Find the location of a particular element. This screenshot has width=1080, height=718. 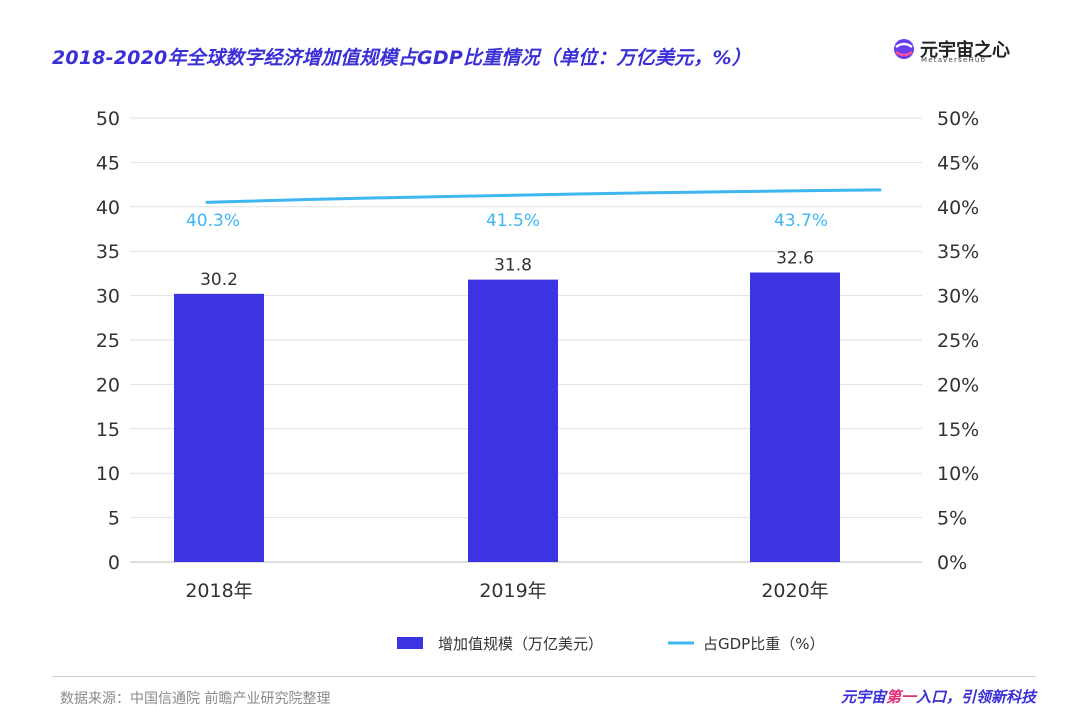

legend-bar-label: 增加值规模（万亿美元） is located at coordinates (520, 644).